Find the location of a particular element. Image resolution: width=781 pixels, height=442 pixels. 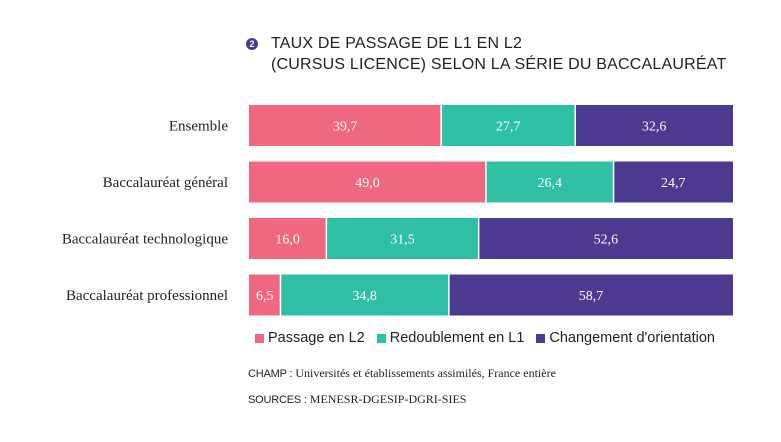

data-label-redoublement: 34,8 is located at coordinates (364, 296).